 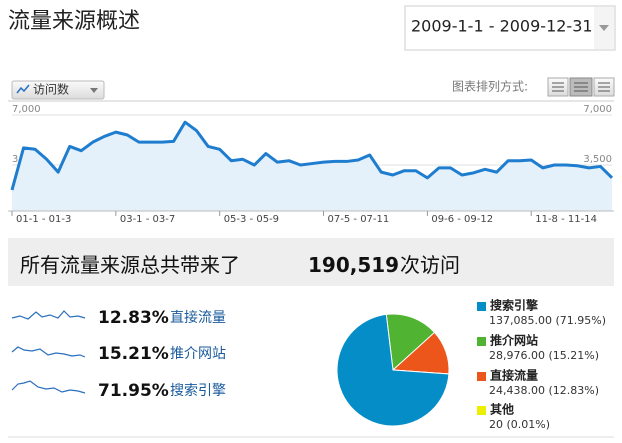 What do you see at coordinates (547, 320) in the screenshot?
I see `legend-value: 137,085.00 (71.95%)` at bounding box center [547, 320].